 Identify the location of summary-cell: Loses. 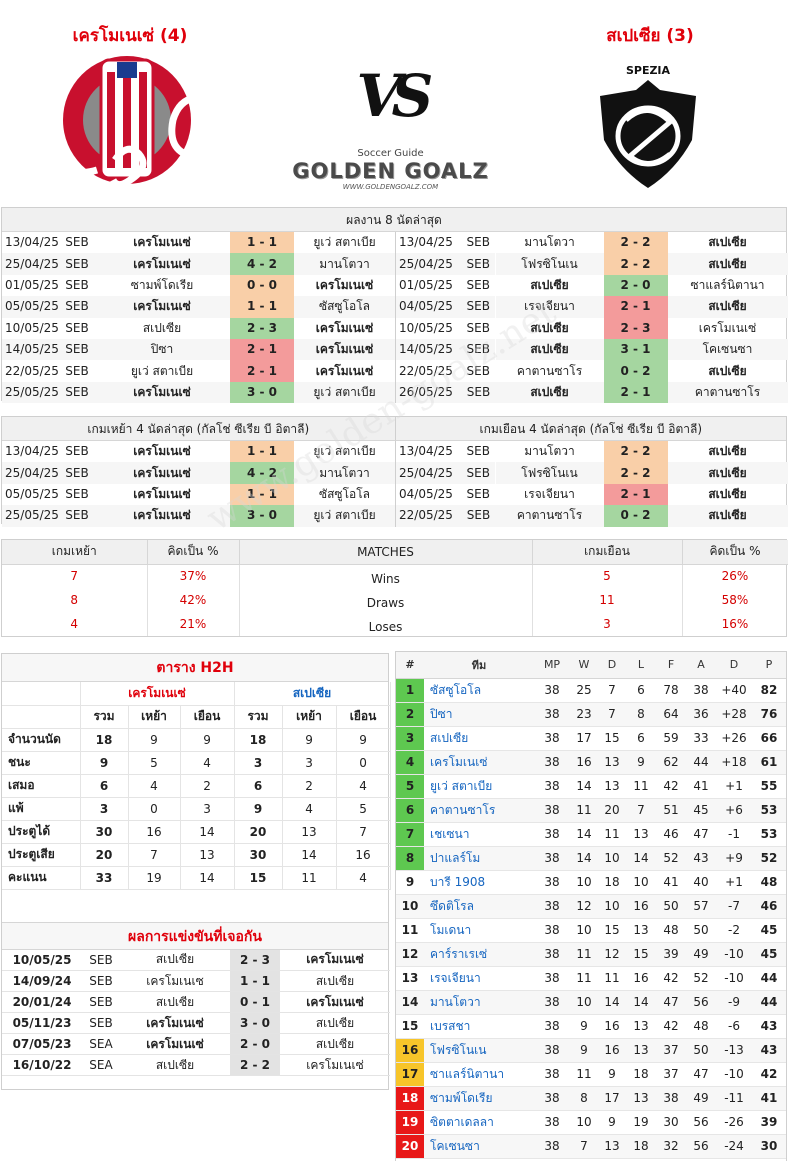
(386, 624).